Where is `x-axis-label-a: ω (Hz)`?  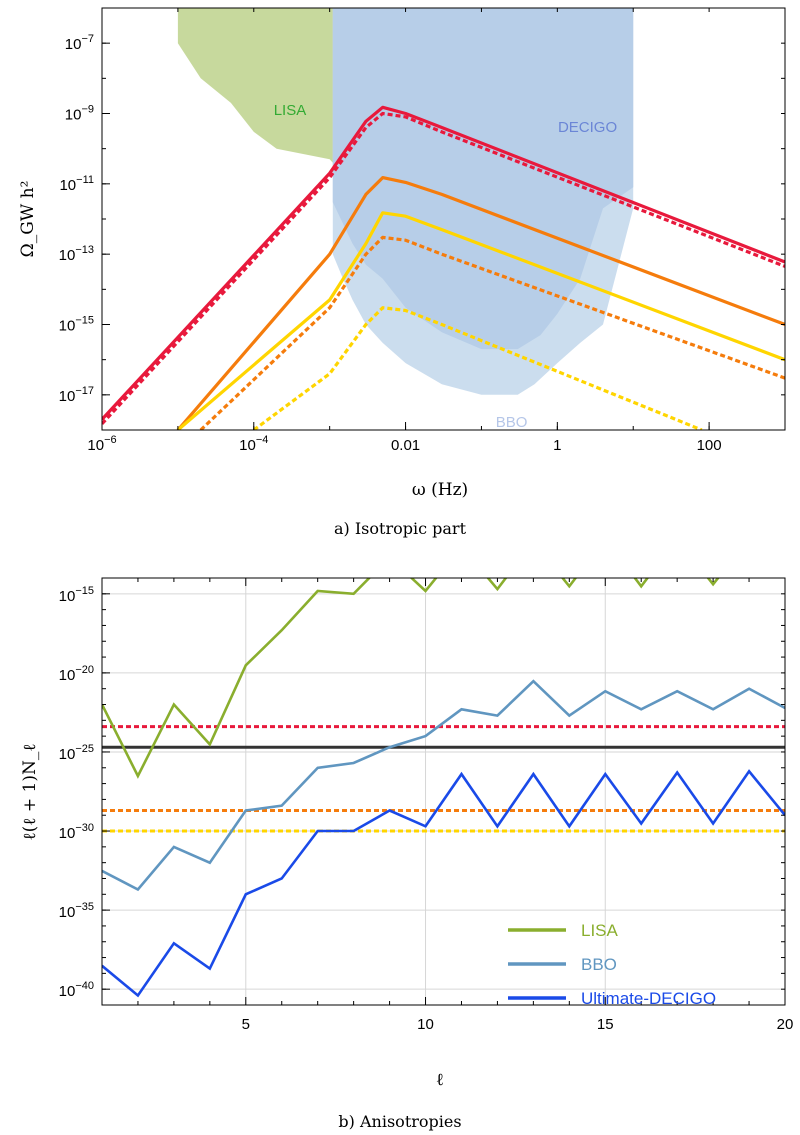
x-axis-label-a: ω (Hz) is located at coordinates (440, 490).